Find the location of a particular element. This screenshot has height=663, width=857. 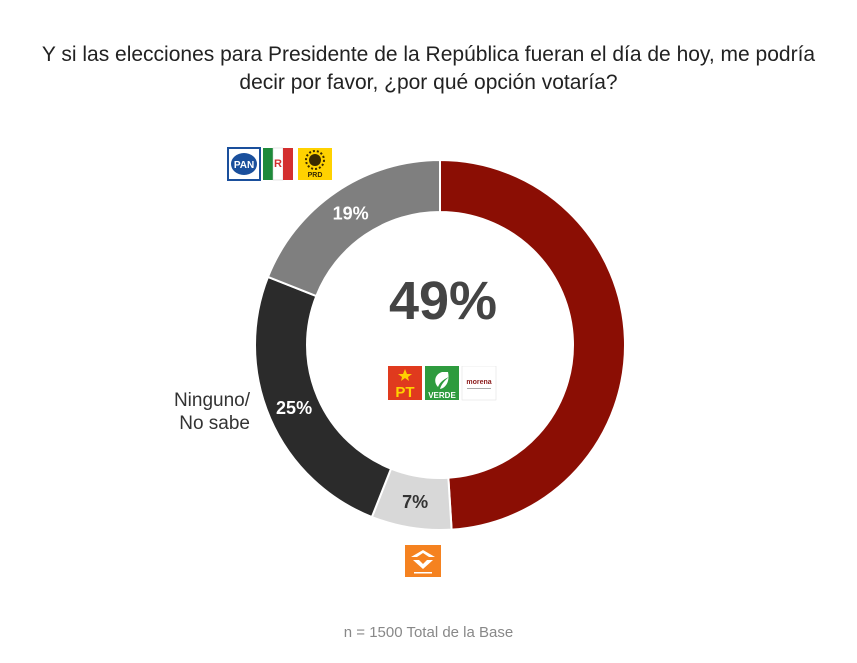

pri-logo-icon: R is located at coordinates (278, 164).